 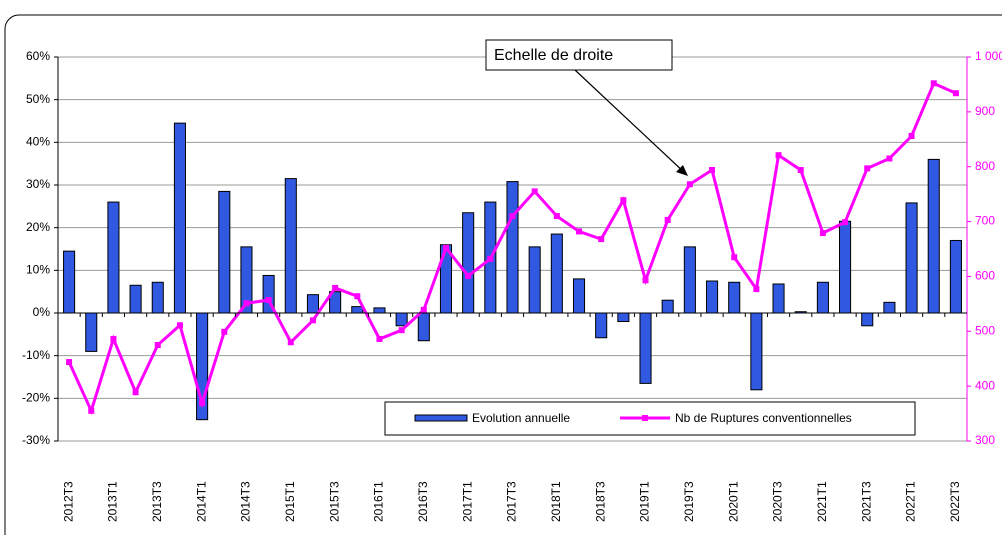 What do you see at coordinates (36, 355) in the screenshot?
I see `y-tick-label: -10%` at bounding box center [36, 355].